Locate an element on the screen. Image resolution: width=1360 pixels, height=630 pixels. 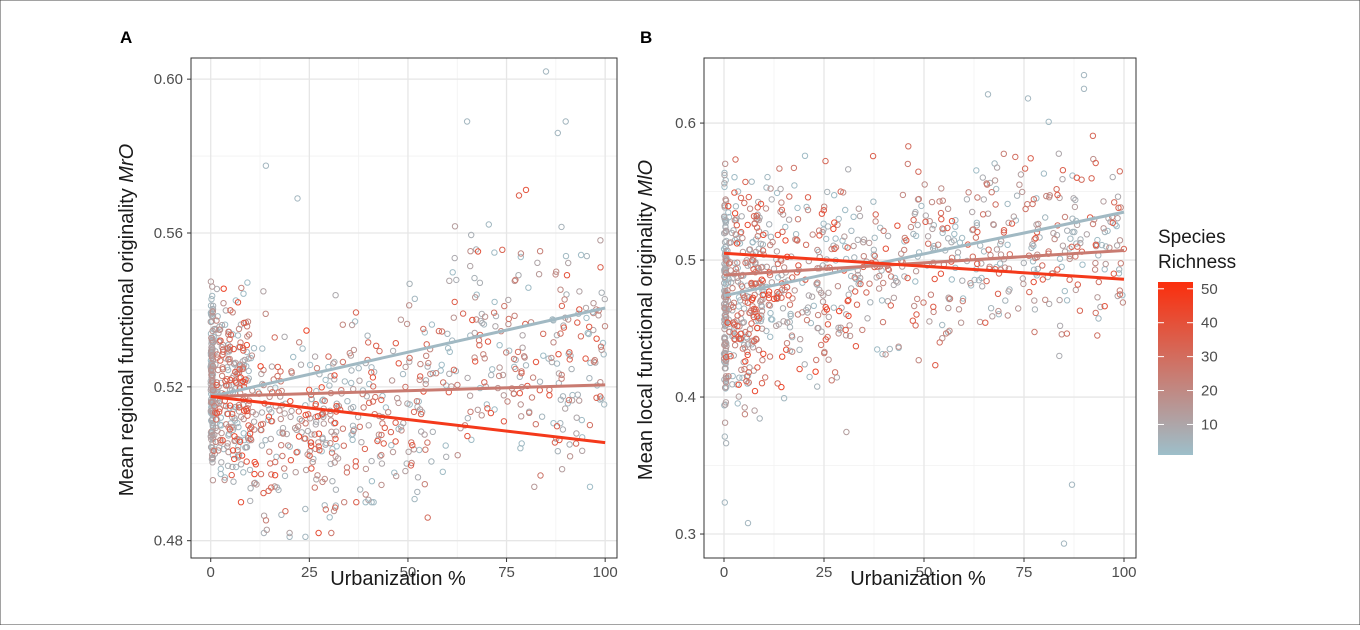
panel-b-y-axis-title-symbol: MlO is located at coordinates (646, 178).